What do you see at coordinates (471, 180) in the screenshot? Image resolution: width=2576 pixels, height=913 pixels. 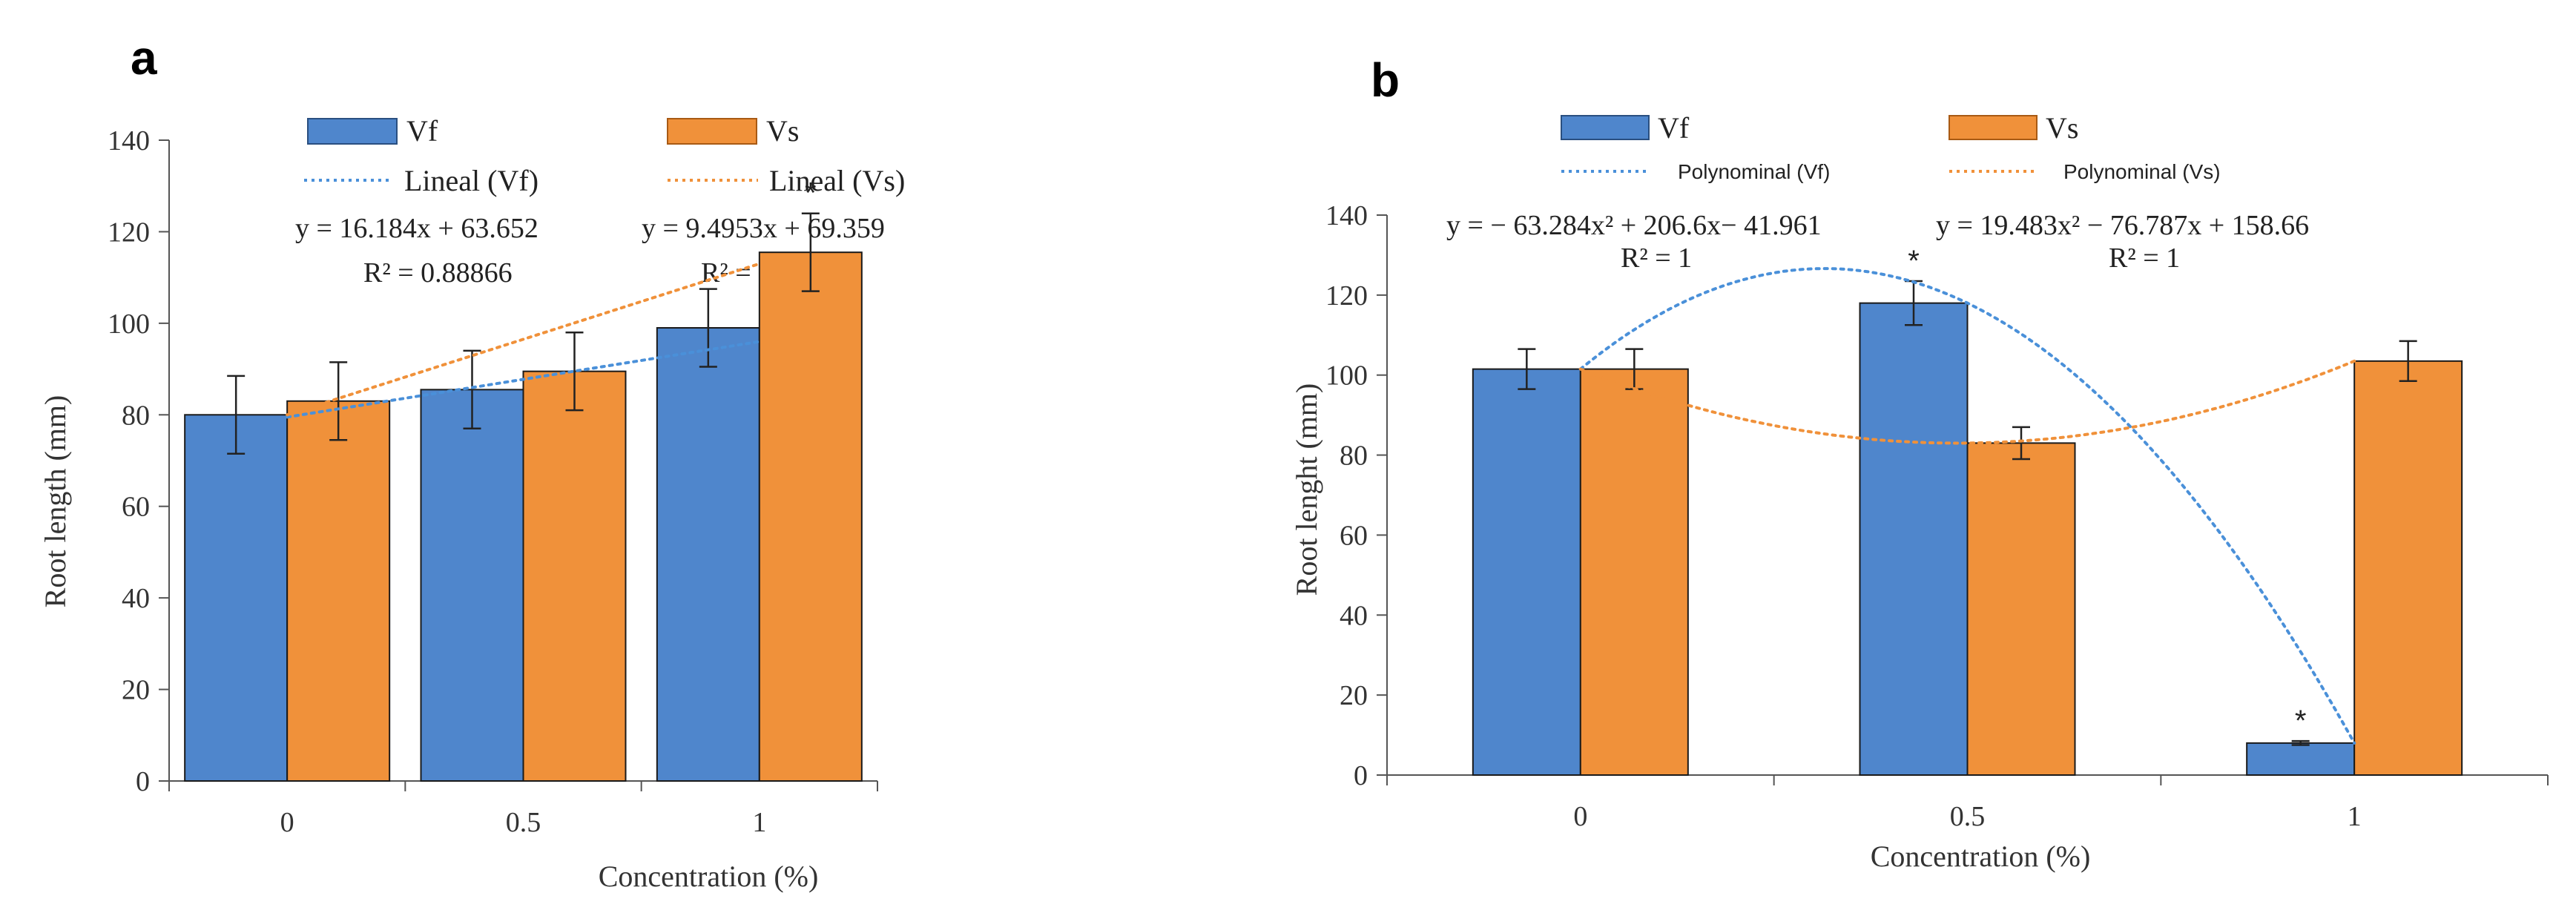 I see `legend-lineal-vf-label: Lineal (Vf)` at bounding box center [471, 180].